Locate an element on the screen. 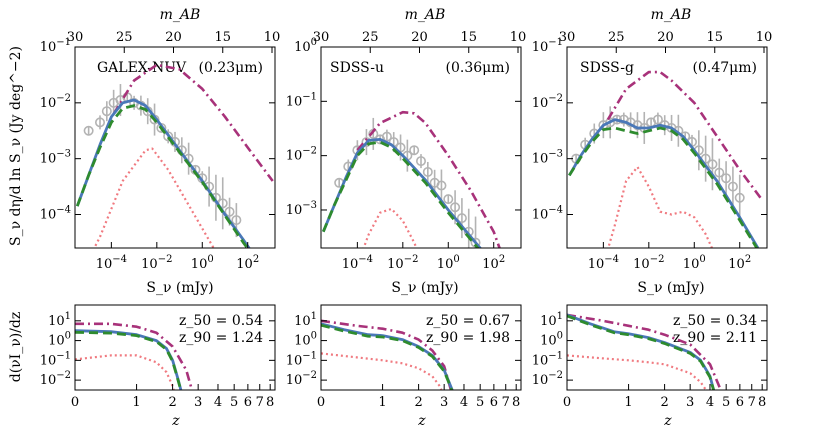 The height and width of the screenshot is (430, 821). top-axis-label-2: m_AB is located at coordinates (425, 15).